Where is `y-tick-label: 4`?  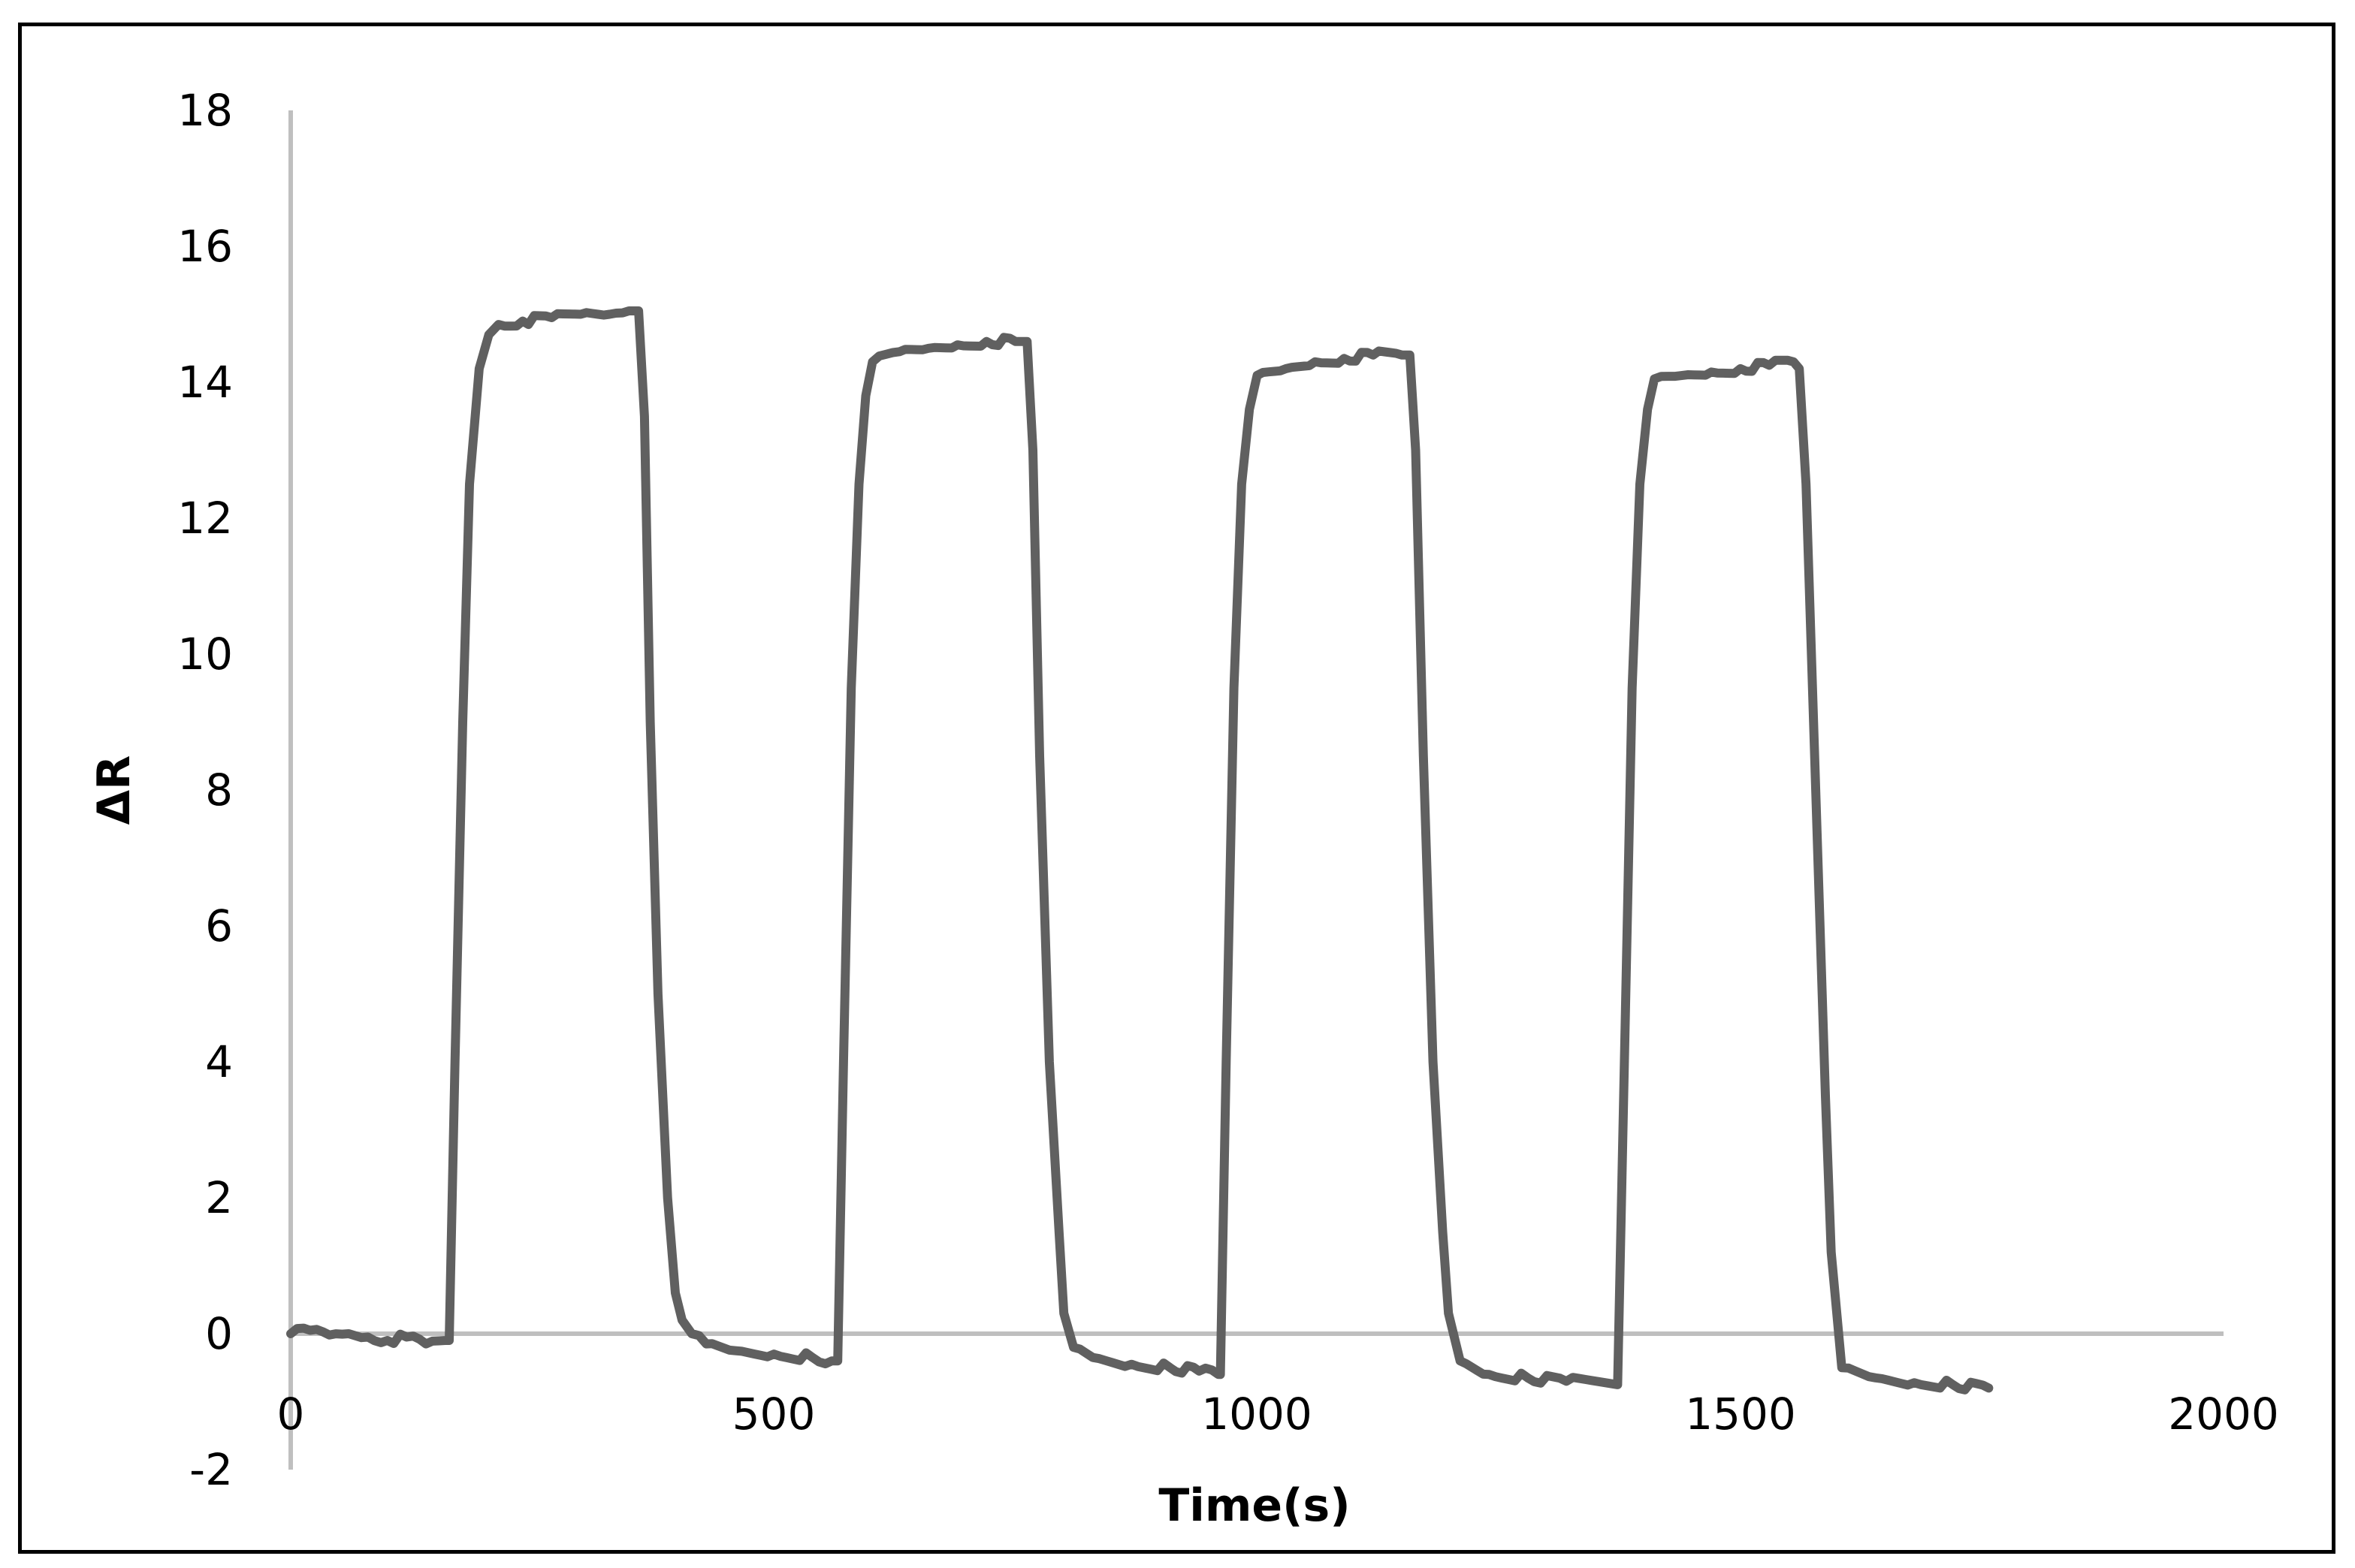
y-tick-label: 4 is located at coordinates (219, 1061).